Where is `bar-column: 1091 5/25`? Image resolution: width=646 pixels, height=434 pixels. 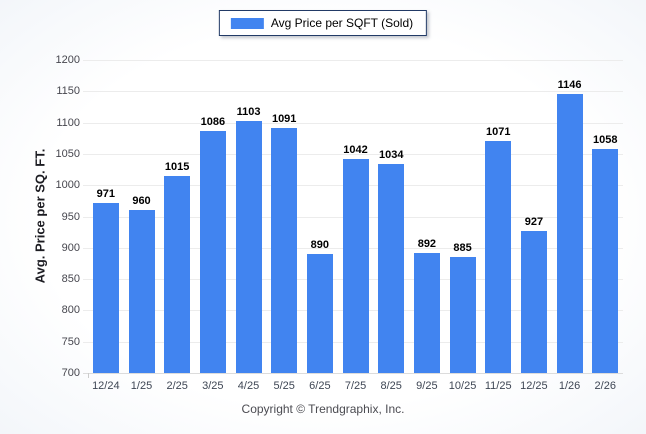
bar-column: 1091 5/25 is located at coordinates (284, 226).